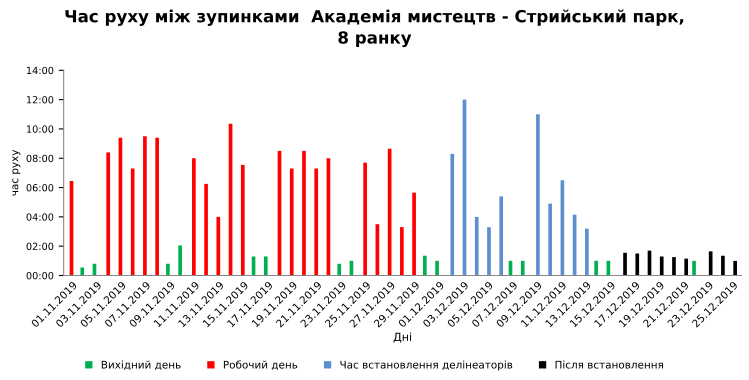 The width and height of the screenshot is (749, 380). I want to click on legend-label: Робочий день, so click(261, 365).